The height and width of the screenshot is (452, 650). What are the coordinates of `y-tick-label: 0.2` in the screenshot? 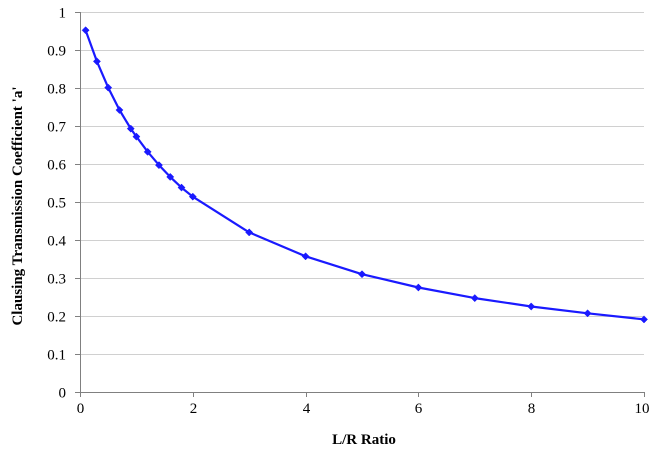 It's located at (56, 318).